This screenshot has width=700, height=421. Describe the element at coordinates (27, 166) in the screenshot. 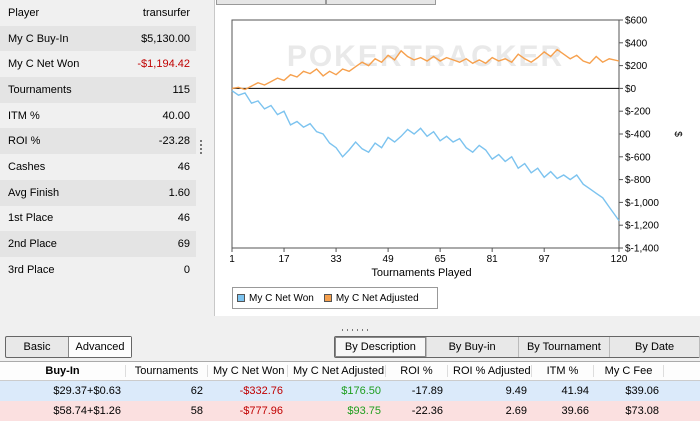

I see `stat-label: Cashes` at that location.